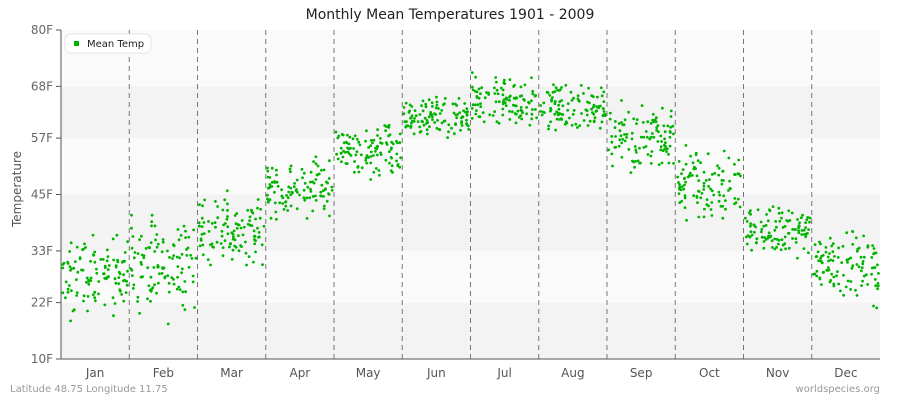  Describe the element at coordinates (837, 389) in the screenshot. I see `footer-source: worldspecies.org` at that location.